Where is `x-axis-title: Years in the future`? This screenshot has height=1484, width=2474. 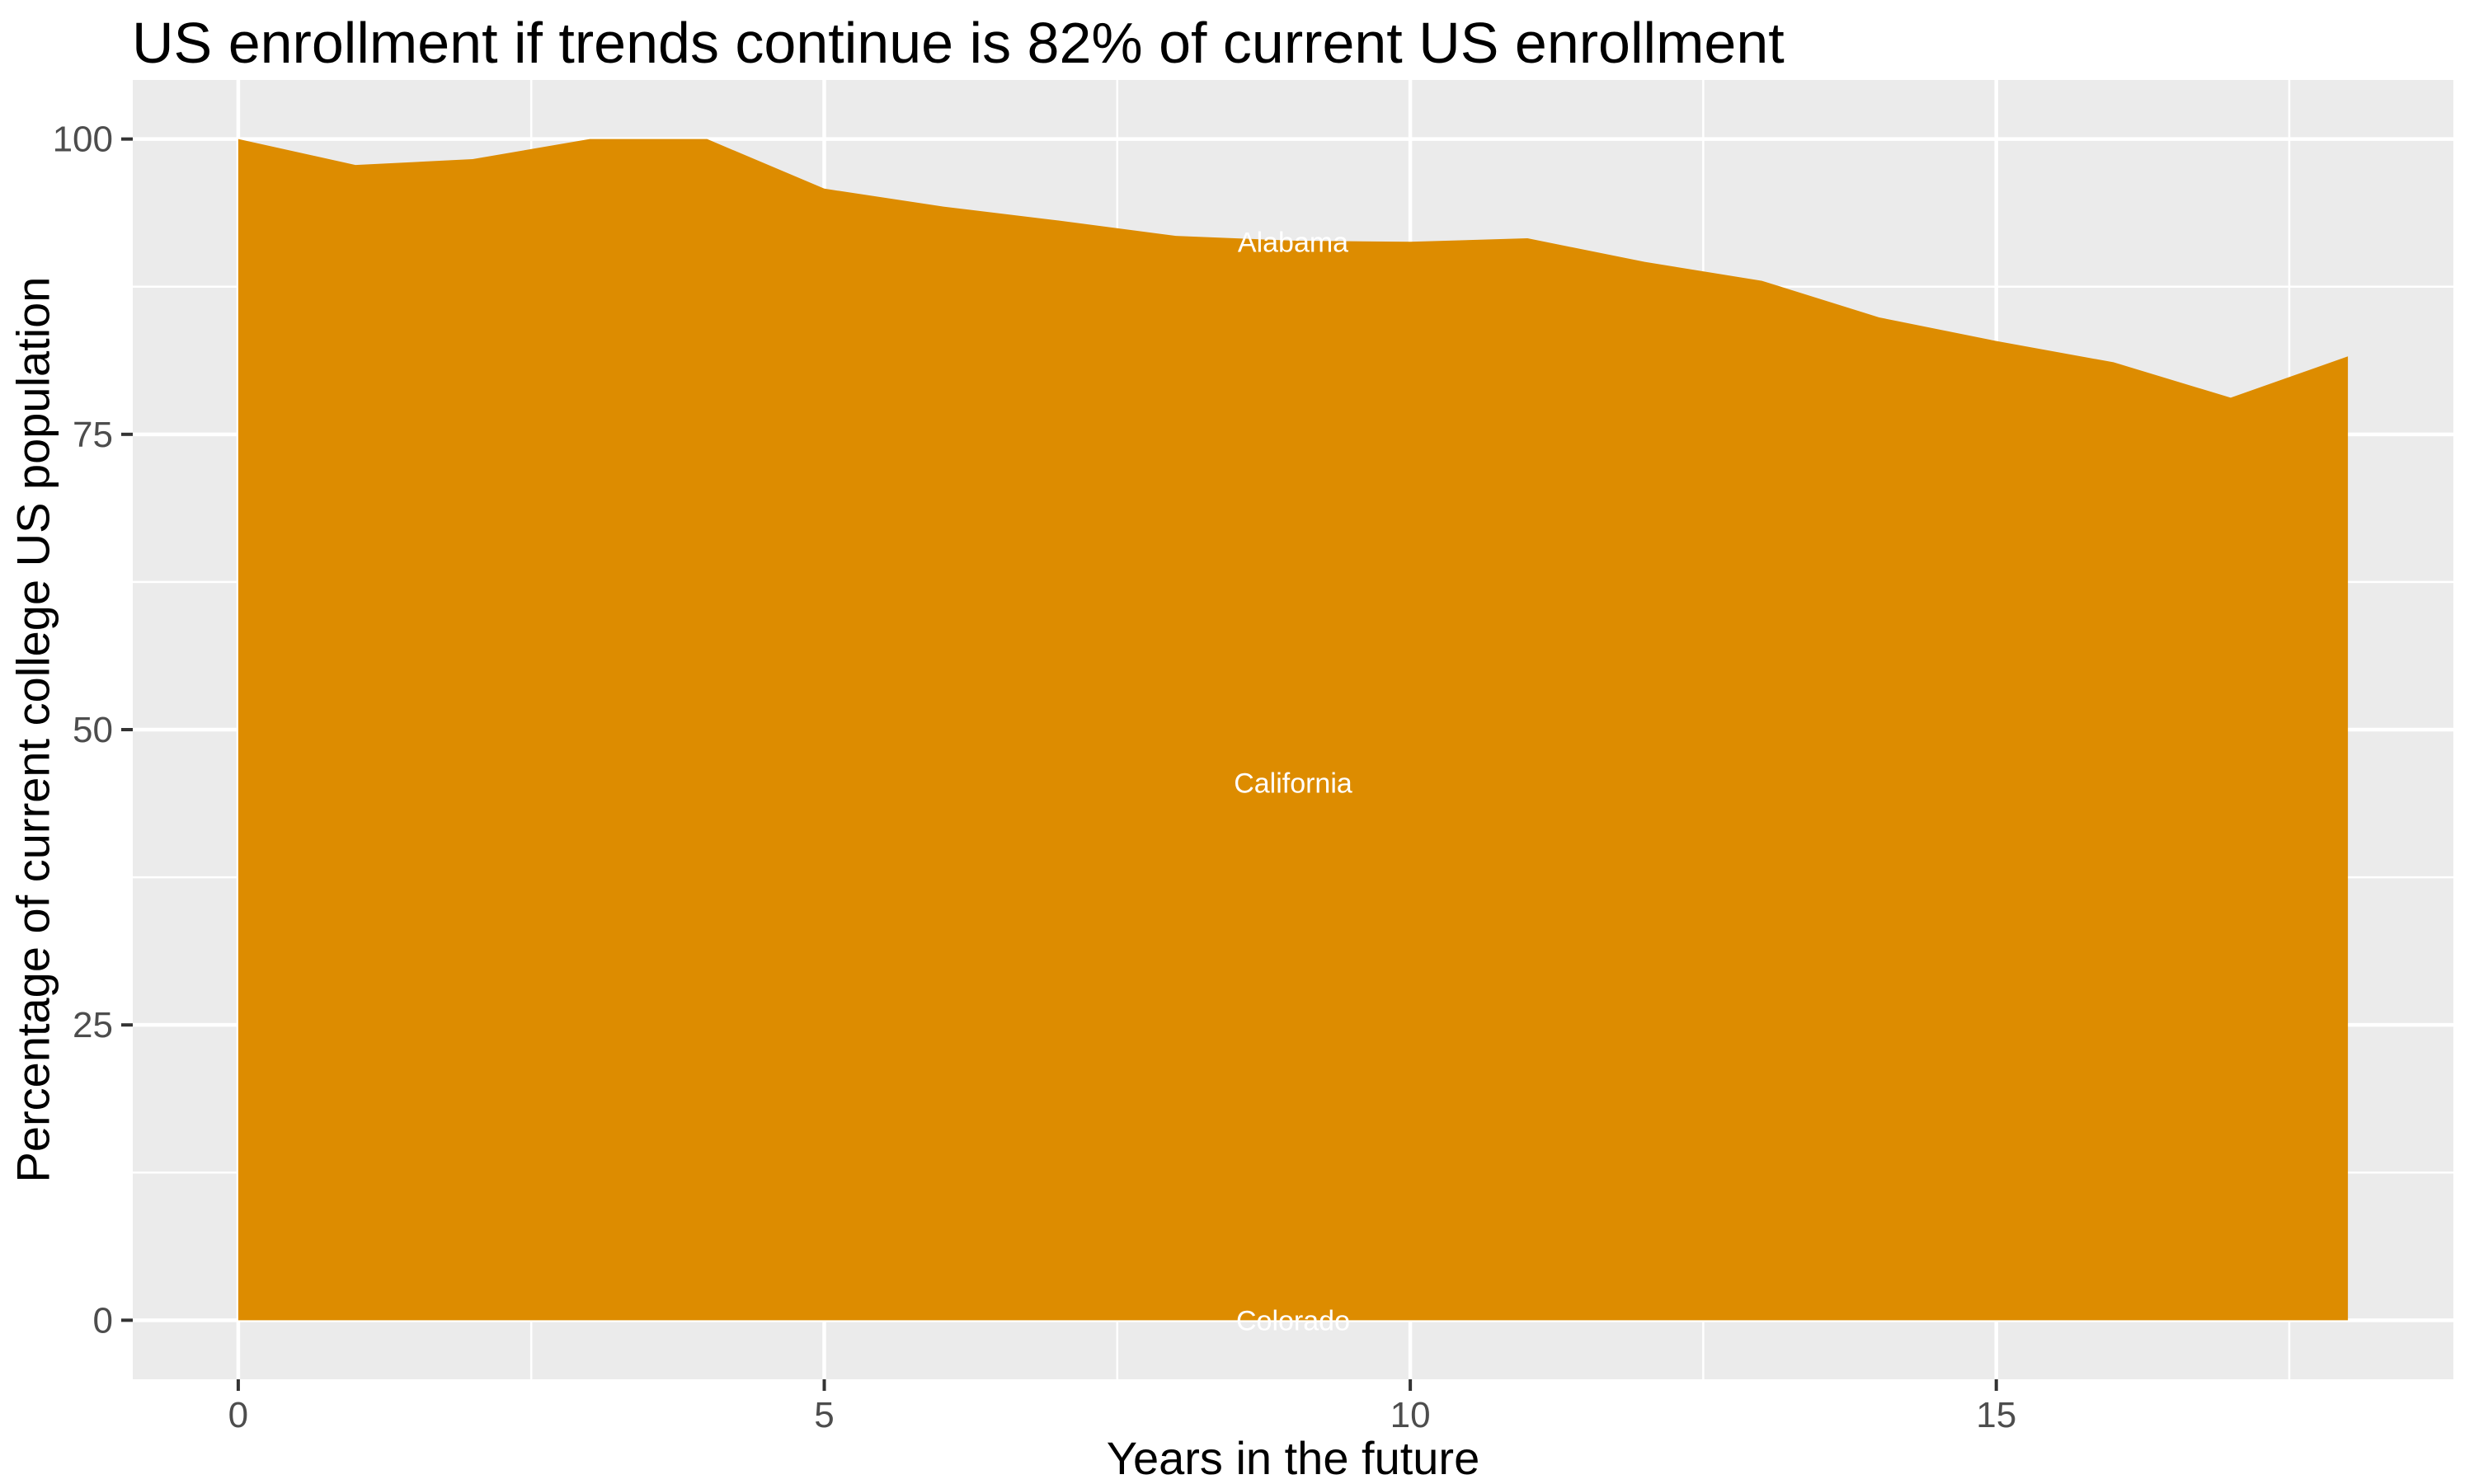
x-axis-title: Years in the future is located at coordinates (1293, 1458).